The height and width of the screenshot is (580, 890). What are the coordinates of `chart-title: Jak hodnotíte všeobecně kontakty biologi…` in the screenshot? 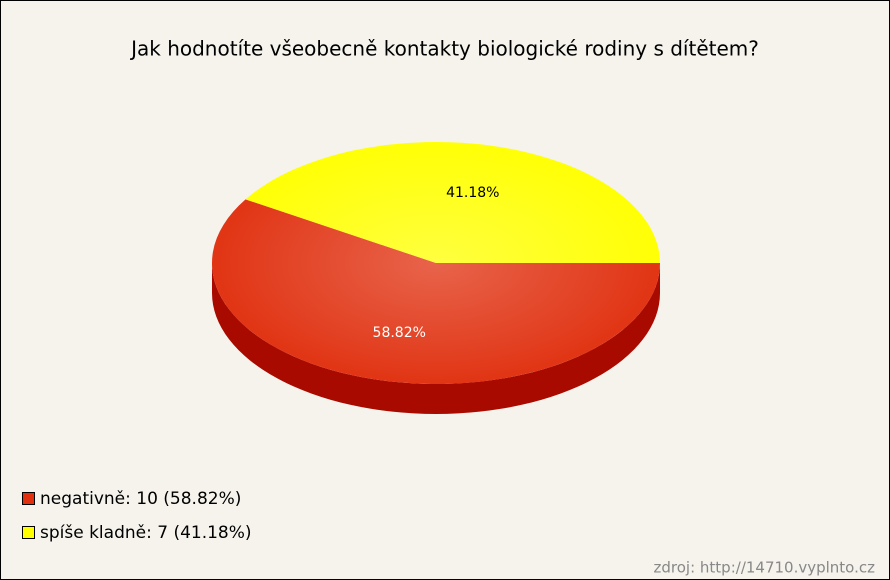 It's located at (444, 49).